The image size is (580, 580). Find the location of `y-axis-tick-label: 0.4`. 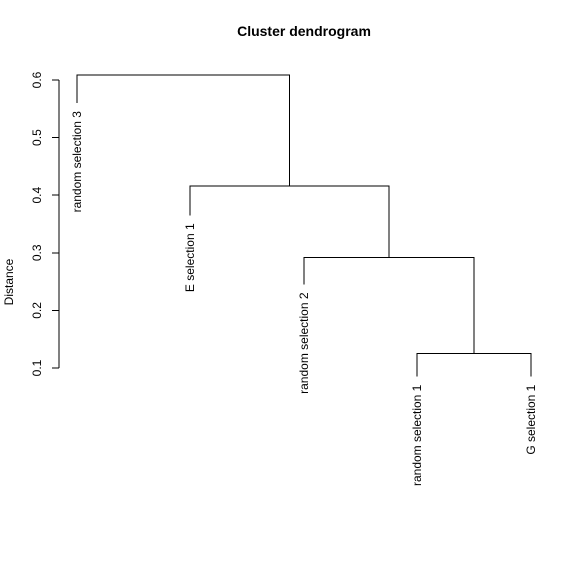

y-axis-tick-label: 0.4 is located at coordinates (37, 195).